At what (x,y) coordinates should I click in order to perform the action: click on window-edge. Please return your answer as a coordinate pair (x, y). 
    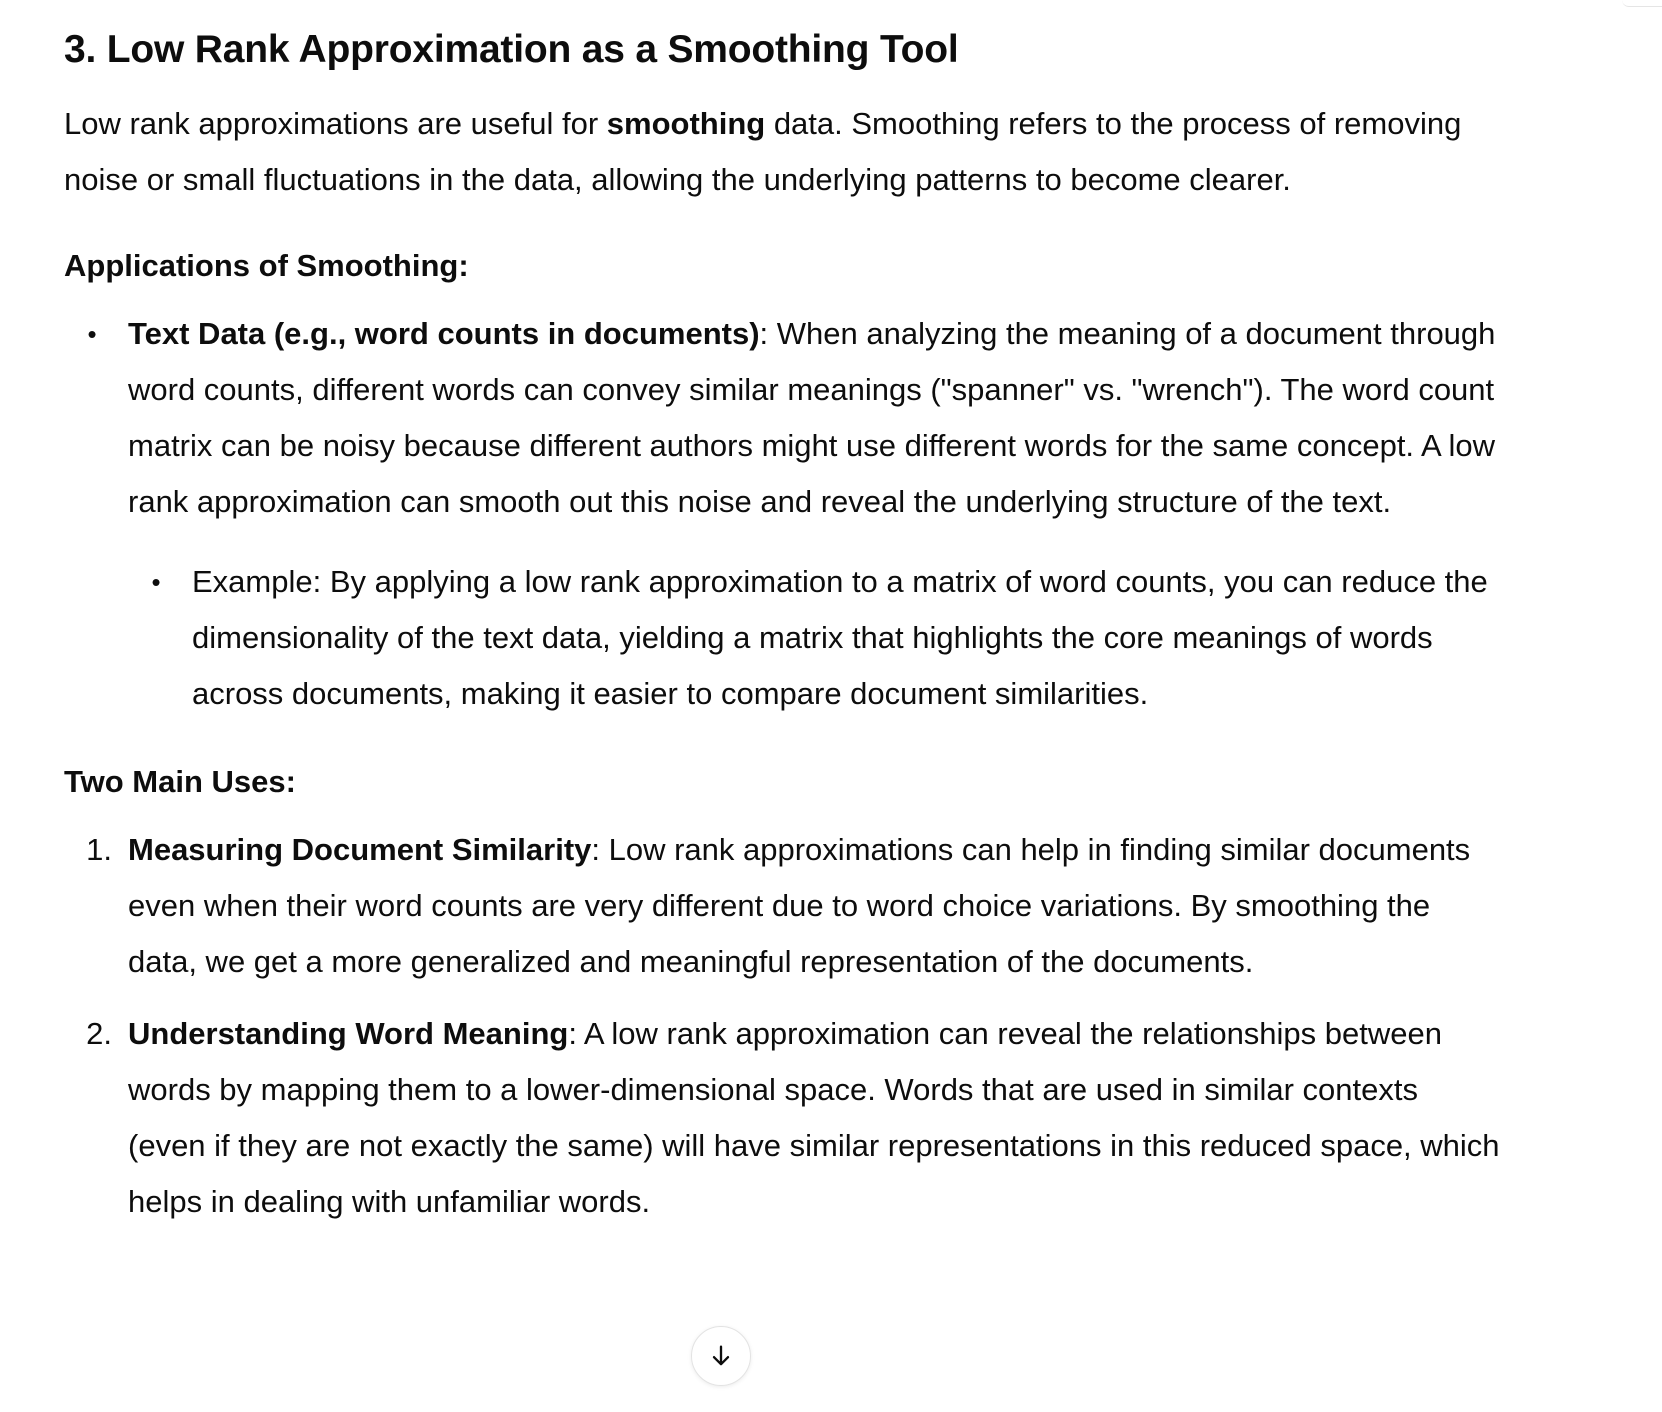
    Looking at the image, I should click on (1642, 3).